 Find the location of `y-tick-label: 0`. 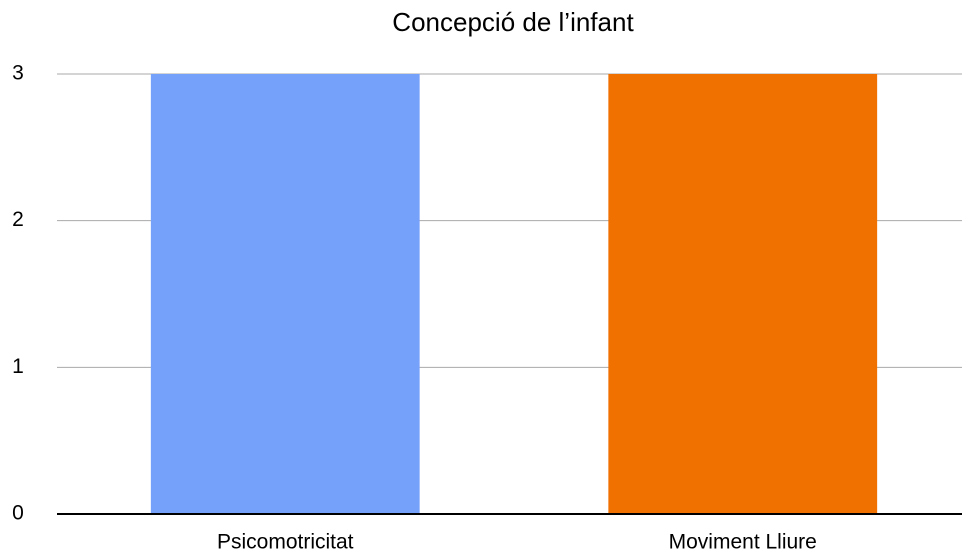

y-tick-label: 0 is located at coordinates (18, 513).